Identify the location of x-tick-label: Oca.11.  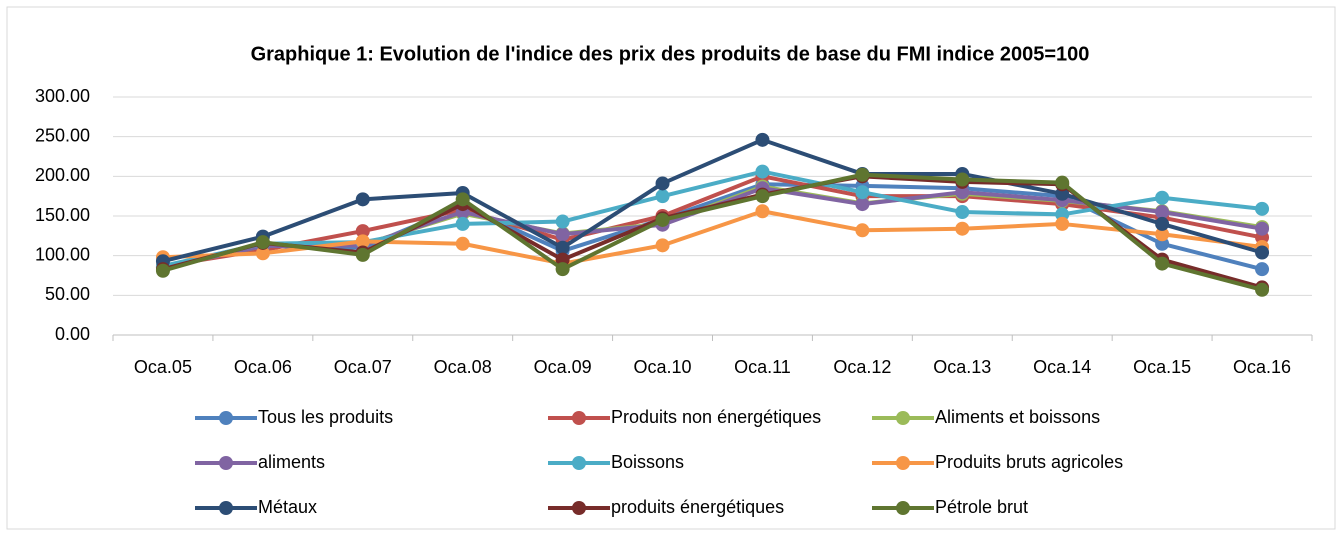
(762, 367).